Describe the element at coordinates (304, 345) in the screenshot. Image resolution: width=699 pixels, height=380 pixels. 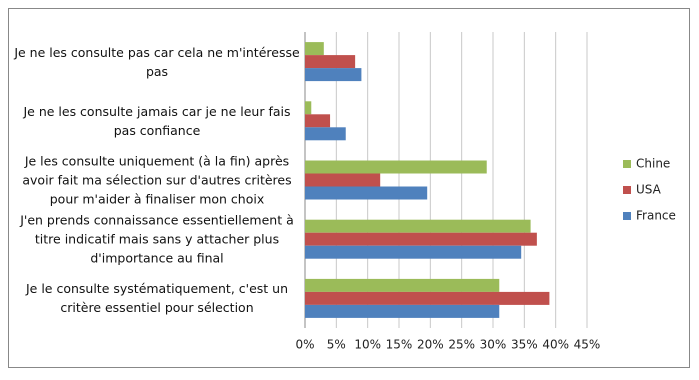
I see `x-tick-label: 0%` at that location.